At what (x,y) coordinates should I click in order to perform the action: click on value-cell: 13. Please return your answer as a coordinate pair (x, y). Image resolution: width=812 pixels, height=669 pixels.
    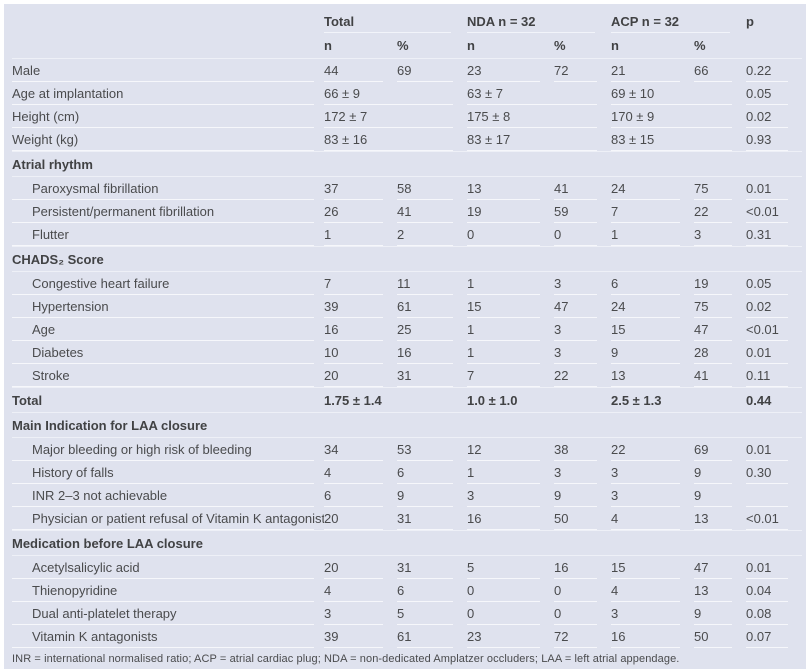
    Looking at the image, I should click on (719, 519).